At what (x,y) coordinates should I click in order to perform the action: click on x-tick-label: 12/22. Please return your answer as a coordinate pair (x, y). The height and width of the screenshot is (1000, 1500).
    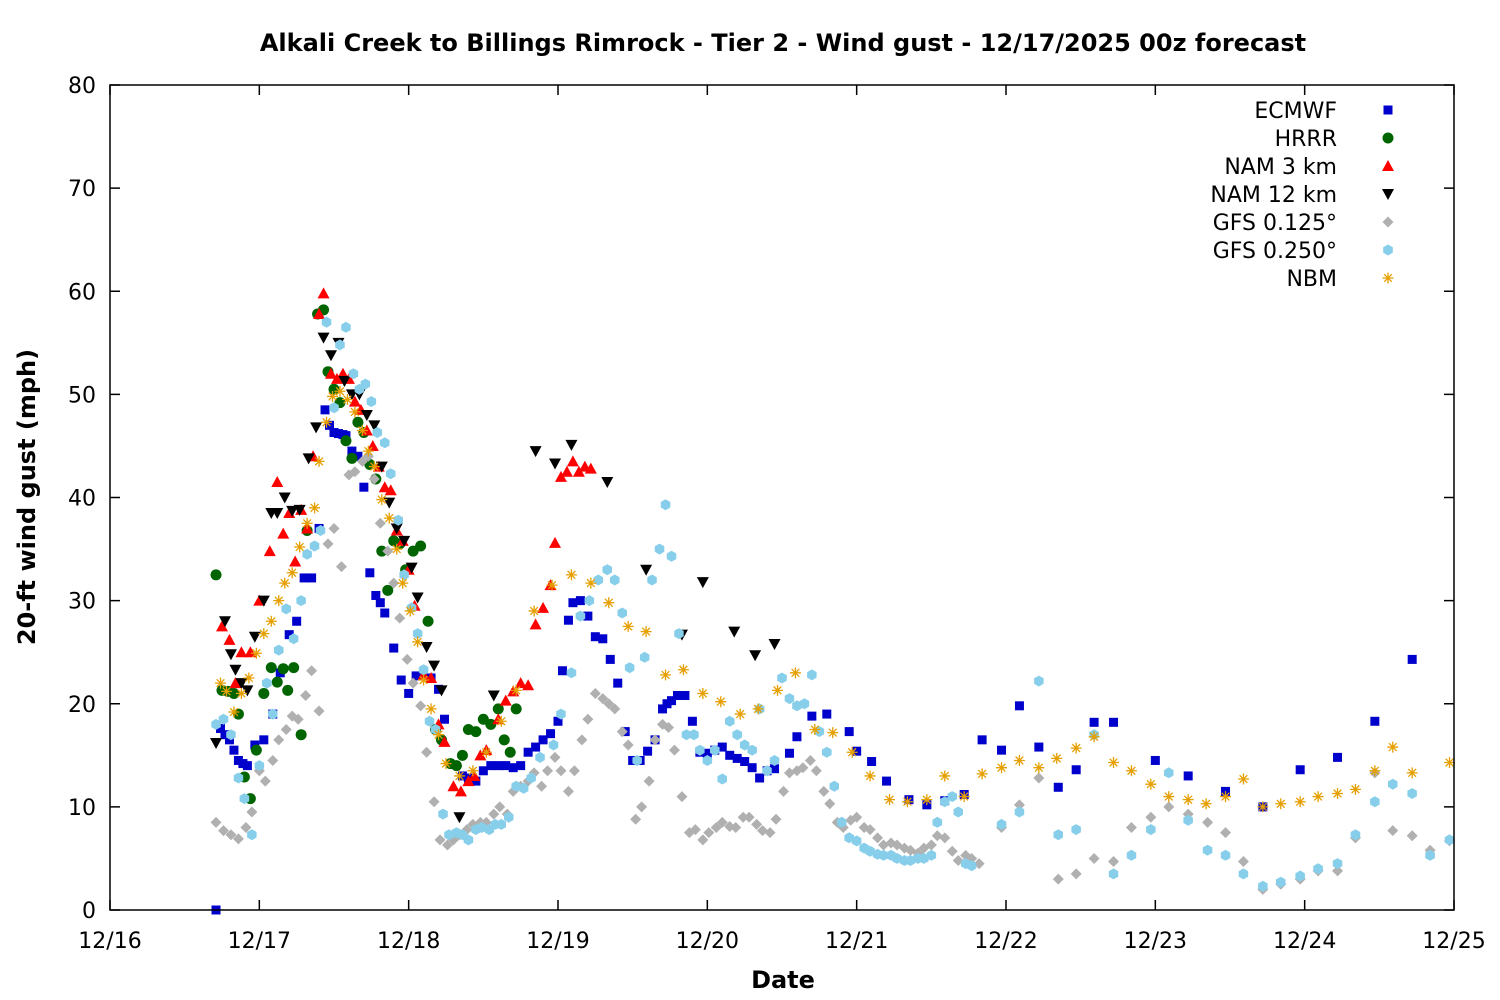
    Looking at the image, I should click on (1005, 941).